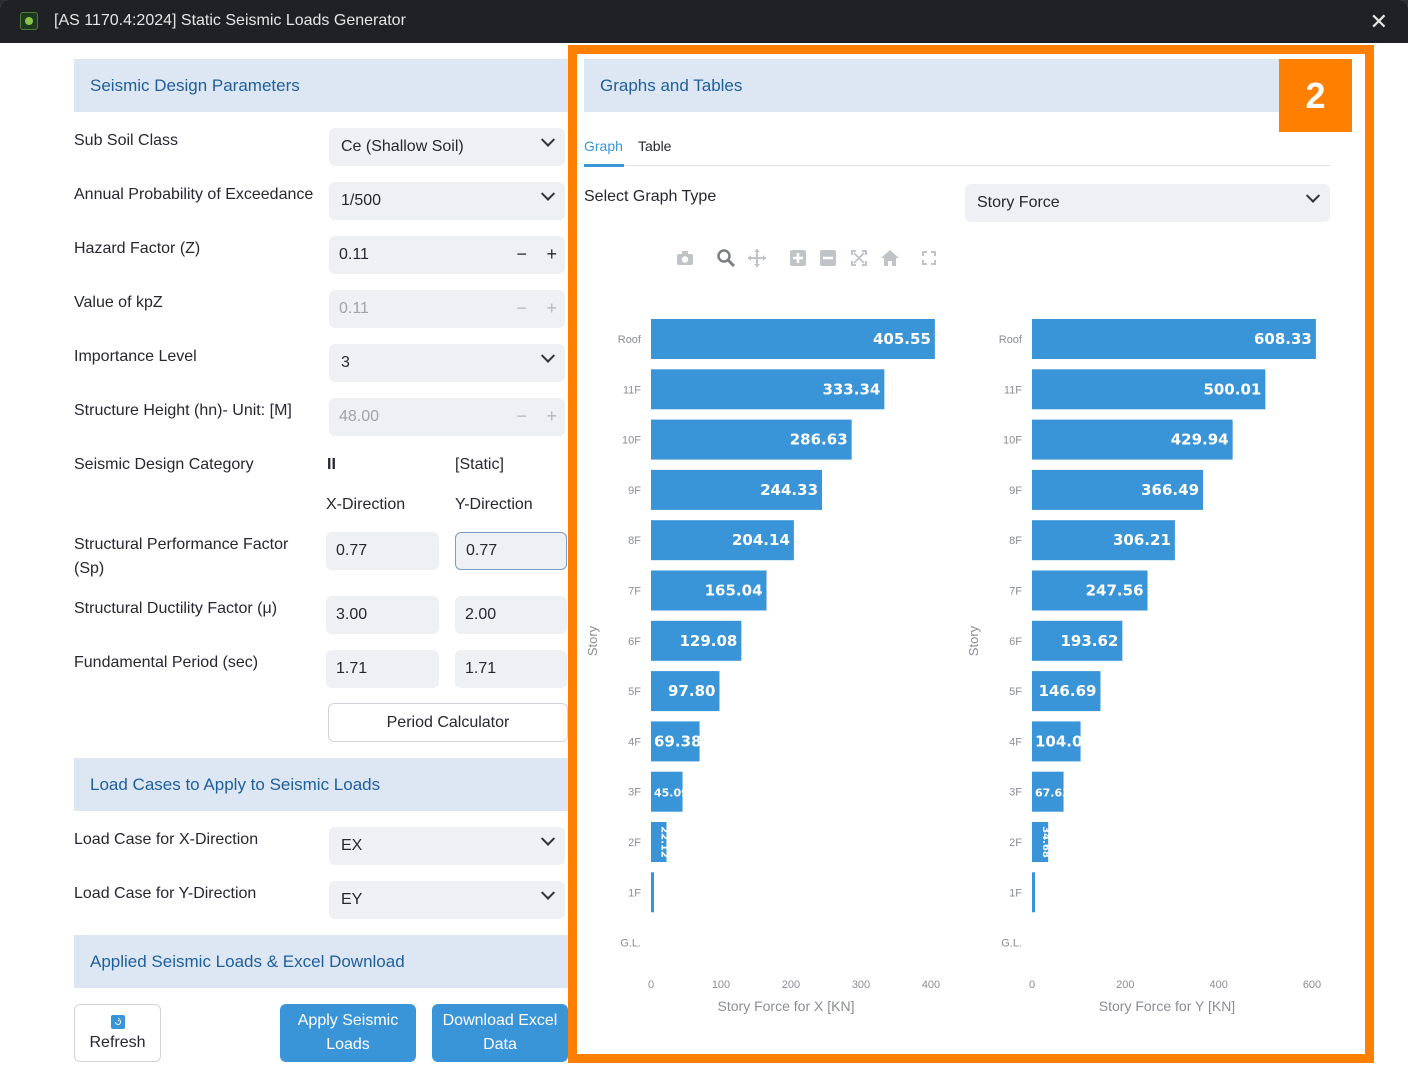 This screenshot has width=1408, height=1082. I want to click on sp-y-input: 0.77, so click(511, 551).